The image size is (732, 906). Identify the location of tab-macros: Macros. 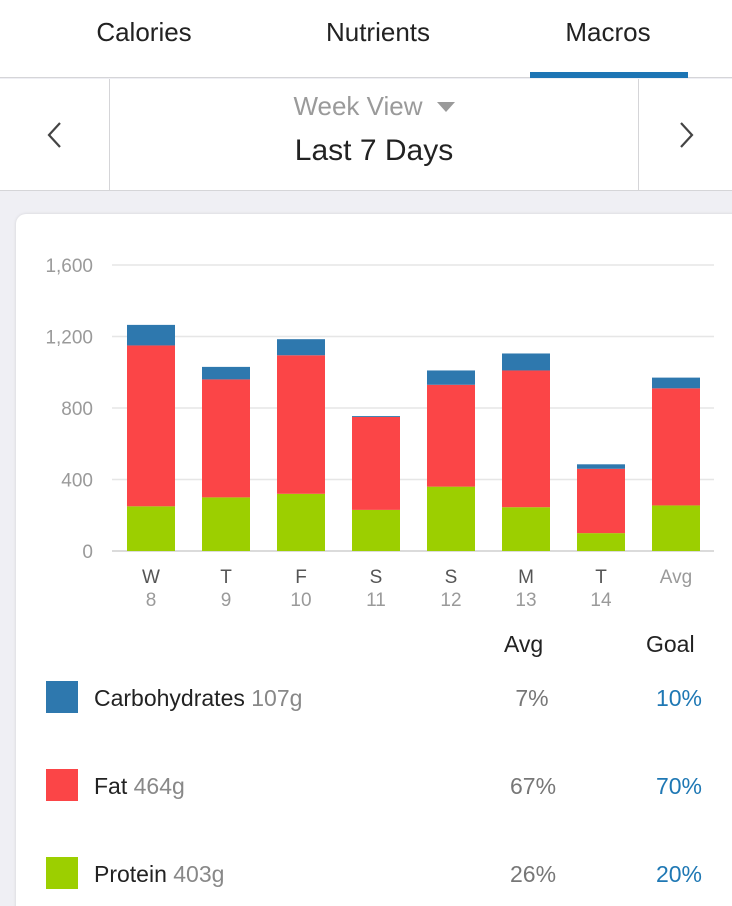
(608, 32).